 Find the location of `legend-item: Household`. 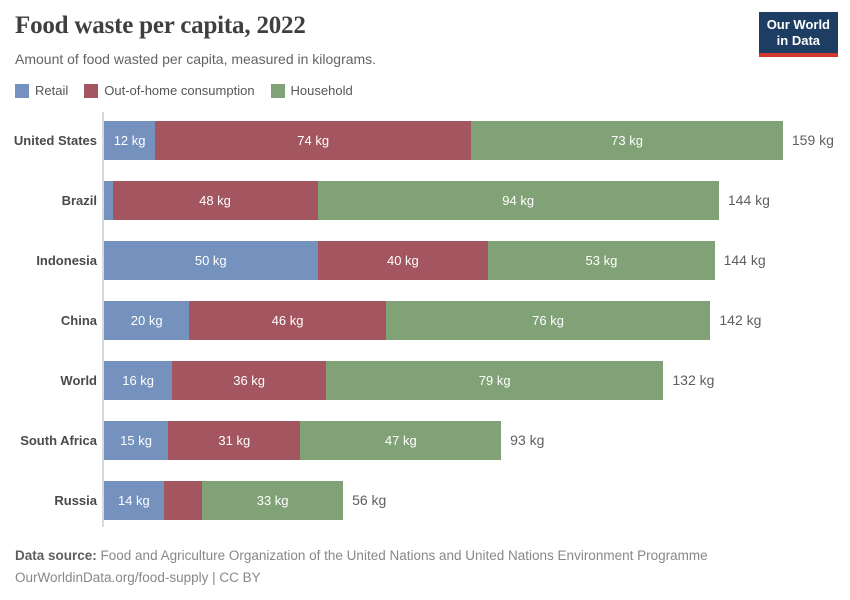

legend-item: Household is located at coordinates (311, 90).